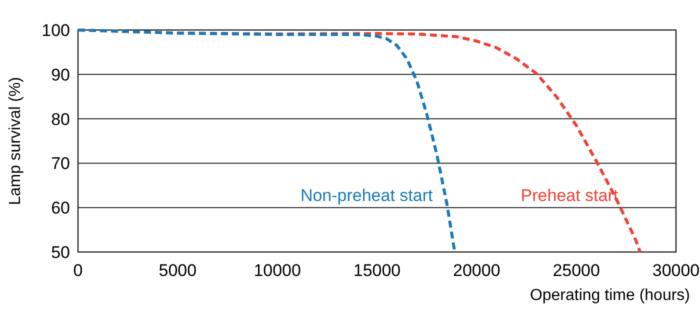 The width and height of the screenshot is (700, 320). What do you see at coordinates (60, 119) in the screenshot?
I see `y-tick-label: 80` at bounding box center [60, 119].